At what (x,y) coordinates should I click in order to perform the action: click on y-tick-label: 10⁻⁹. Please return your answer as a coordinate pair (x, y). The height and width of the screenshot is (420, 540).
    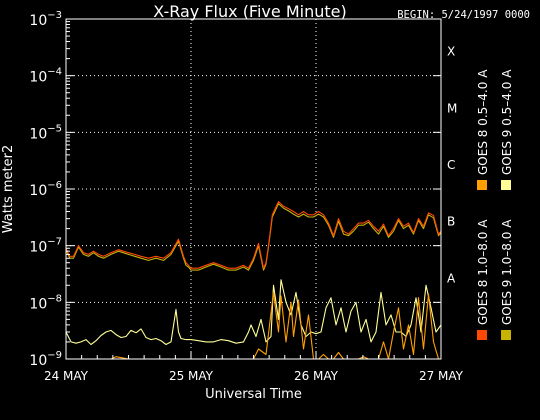
    Looking at the image, I should click on (45, 359).